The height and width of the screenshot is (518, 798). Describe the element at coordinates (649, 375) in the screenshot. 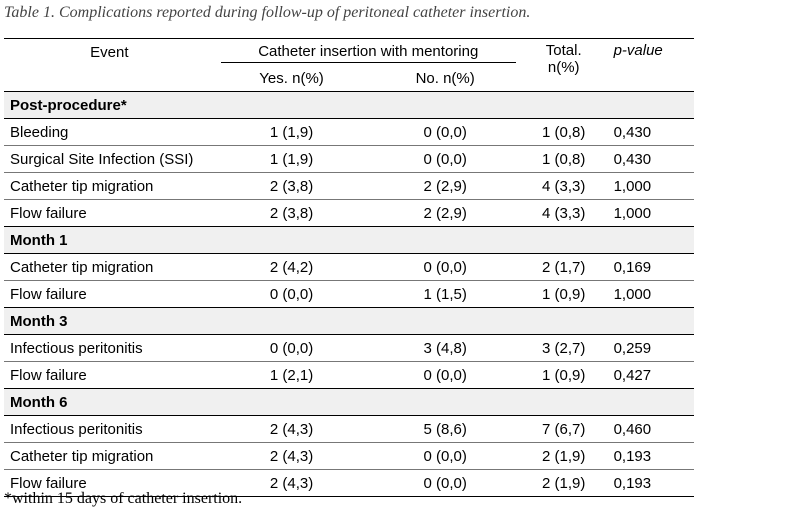

I see `cell-p: 0,427` at that location.